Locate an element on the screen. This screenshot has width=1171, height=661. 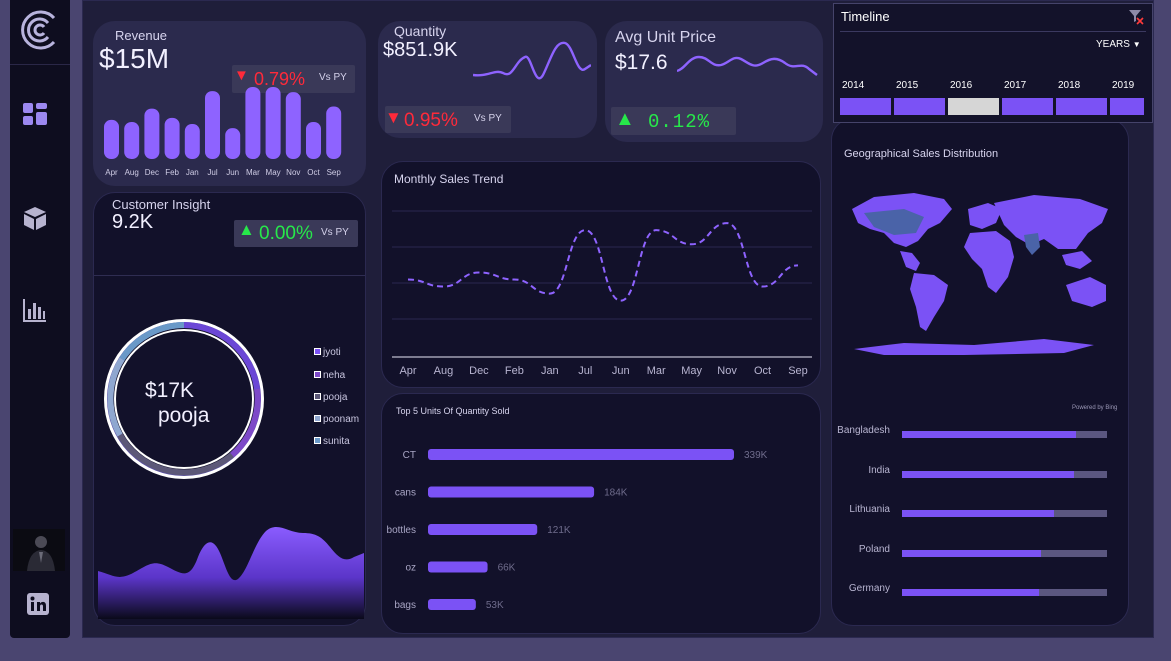
avg-price-change-badge: ▲ 0.12% is located at coordinates (673, 121).